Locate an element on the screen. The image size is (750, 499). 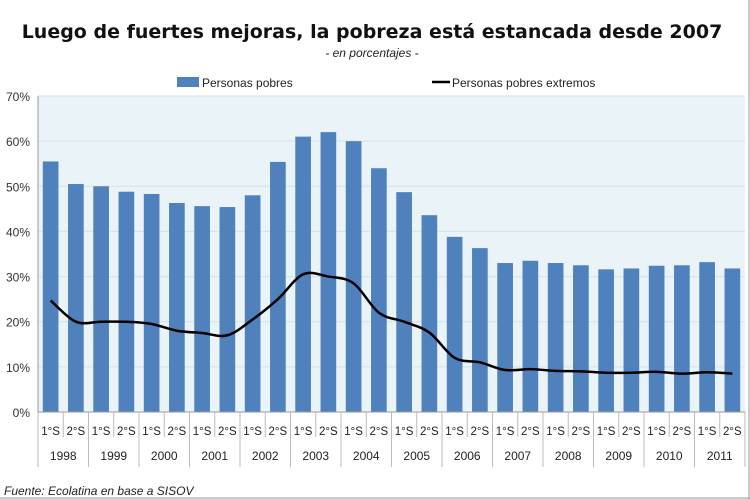
x-year-label: 2004 is located at coordinates (366, 456).